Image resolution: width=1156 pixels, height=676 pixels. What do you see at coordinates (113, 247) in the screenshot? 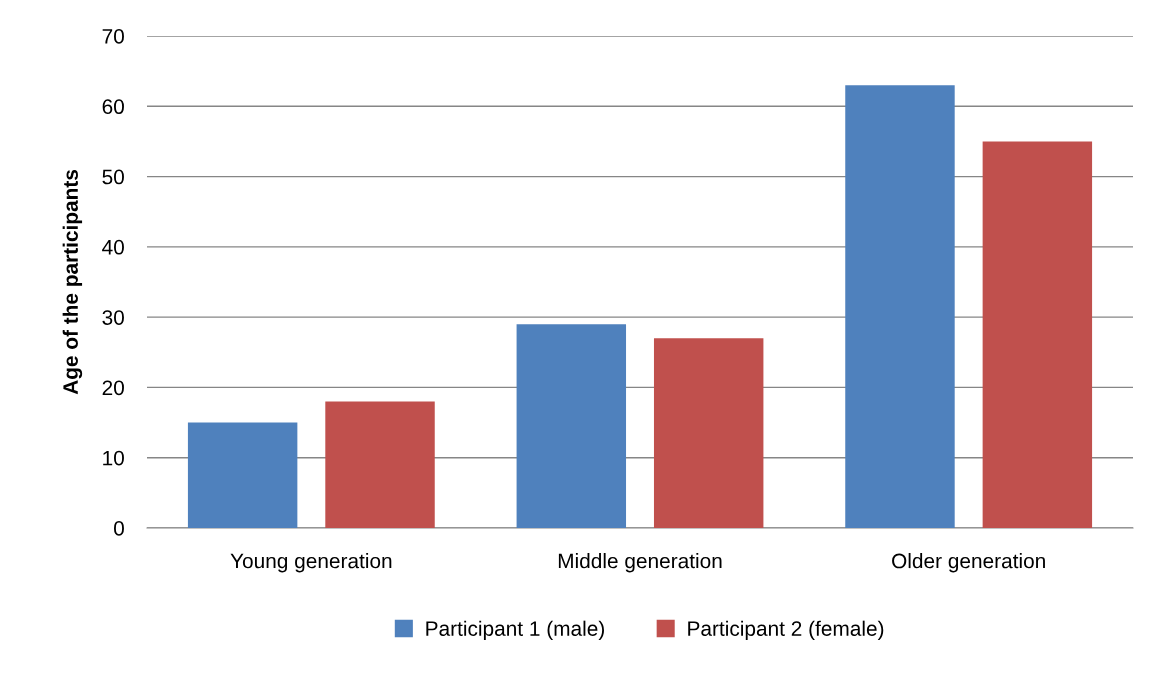
I see `y-tick-label: 40` at bounding box center [113, 247].